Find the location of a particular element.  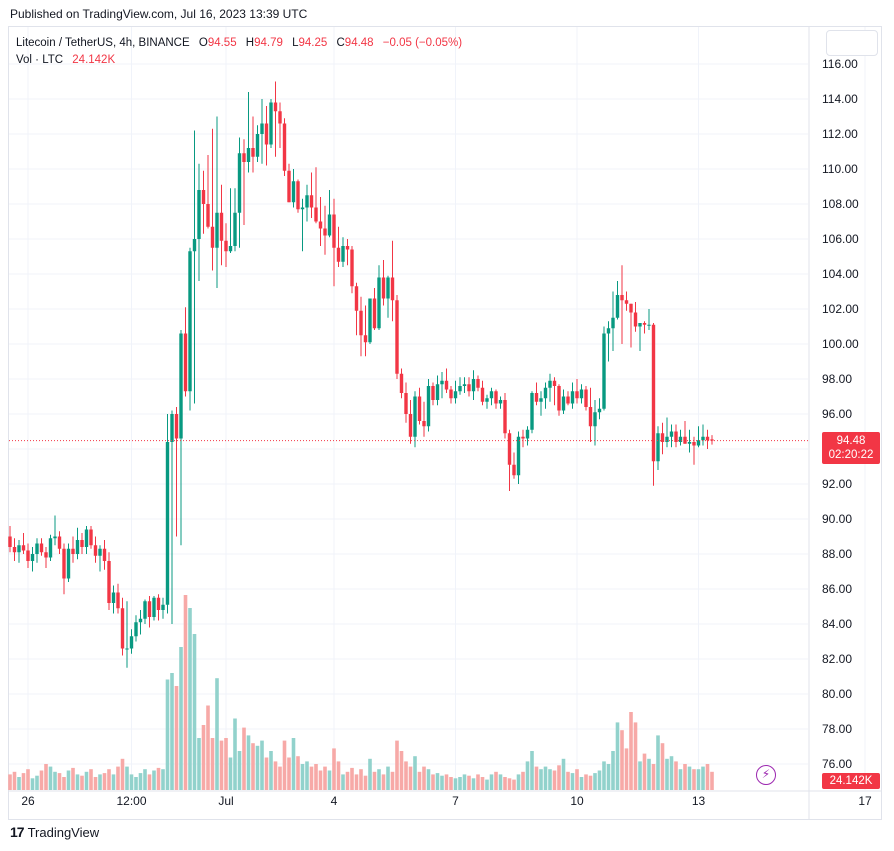

y-tick-label: 102.00 is located at coordinates (840, 309).